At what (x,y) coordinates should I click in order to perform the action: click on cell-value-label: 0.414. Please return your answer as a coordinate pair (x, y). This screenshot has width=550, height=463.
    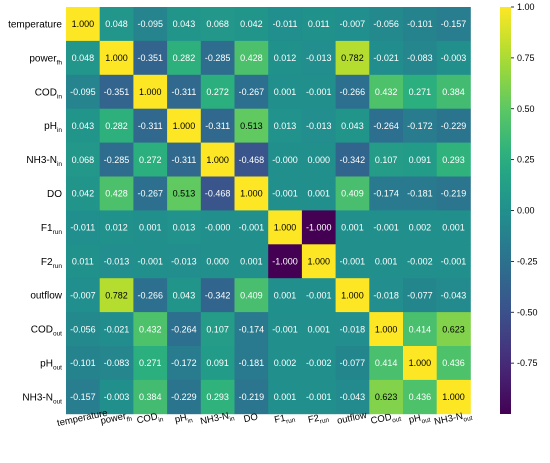
    Looking at the image, I should click on (420, 329).